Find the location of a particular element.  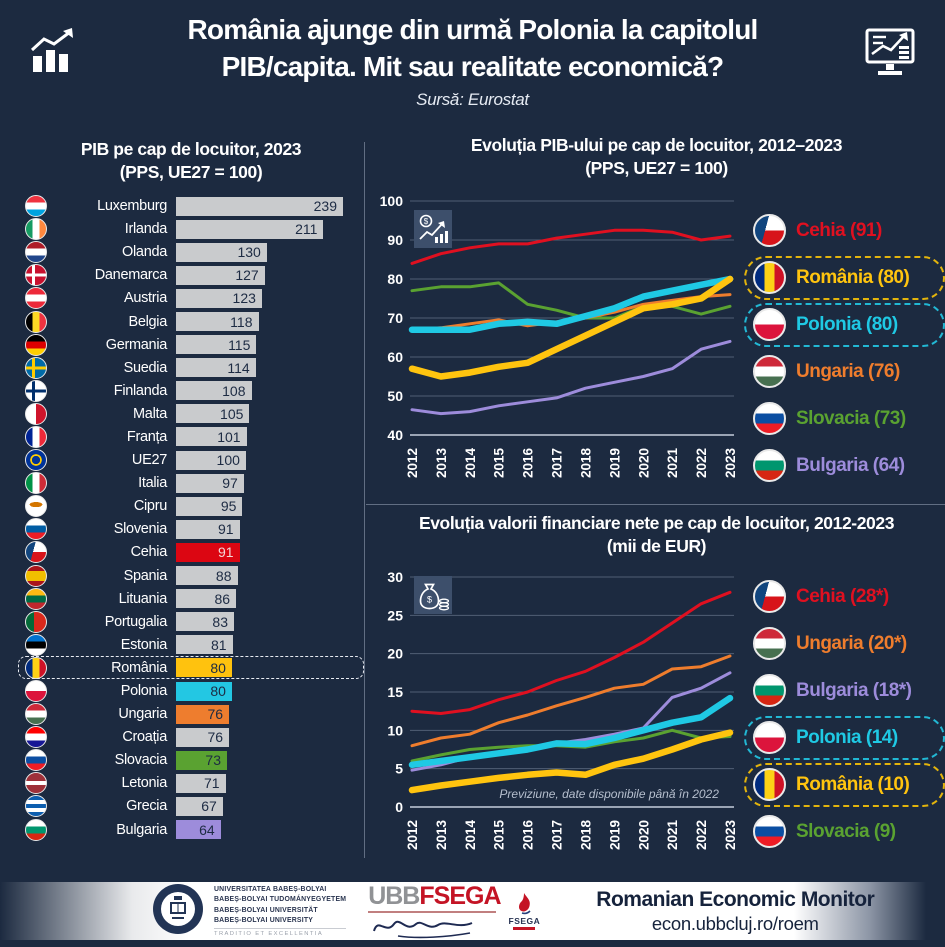

bar-danemarca: 127 is located at coordinates (220, 275).